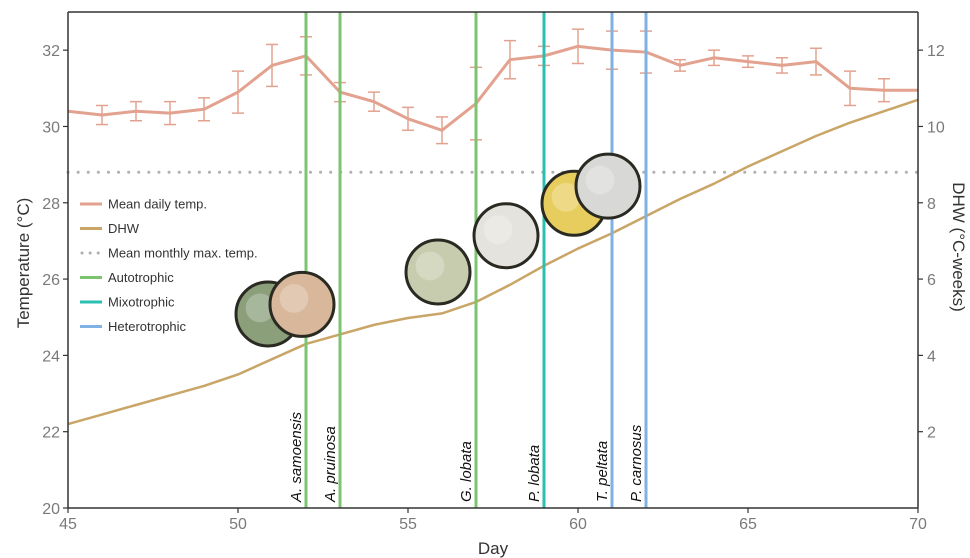 This screenshot has height=558, width=970. I want to click on species-label: A. pruinosa, so click(330, 464).